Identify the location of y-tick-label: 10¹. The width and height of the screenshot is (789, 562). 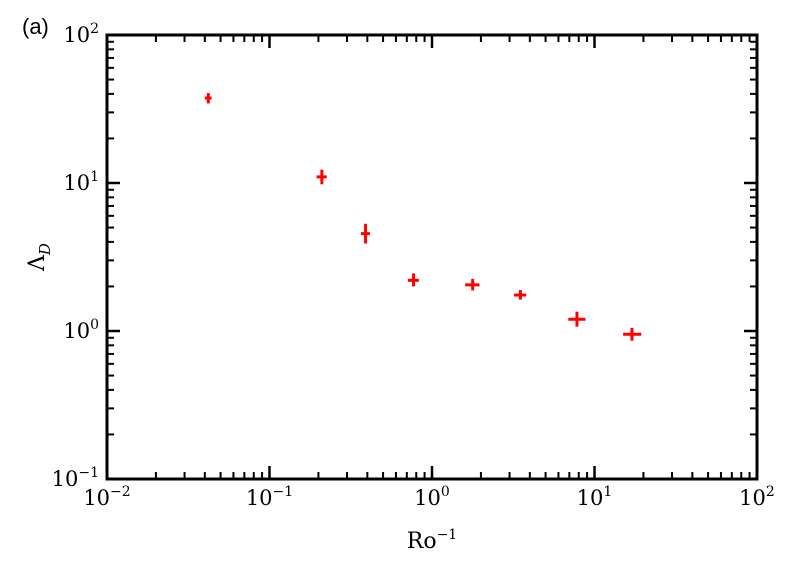
(81, 182).